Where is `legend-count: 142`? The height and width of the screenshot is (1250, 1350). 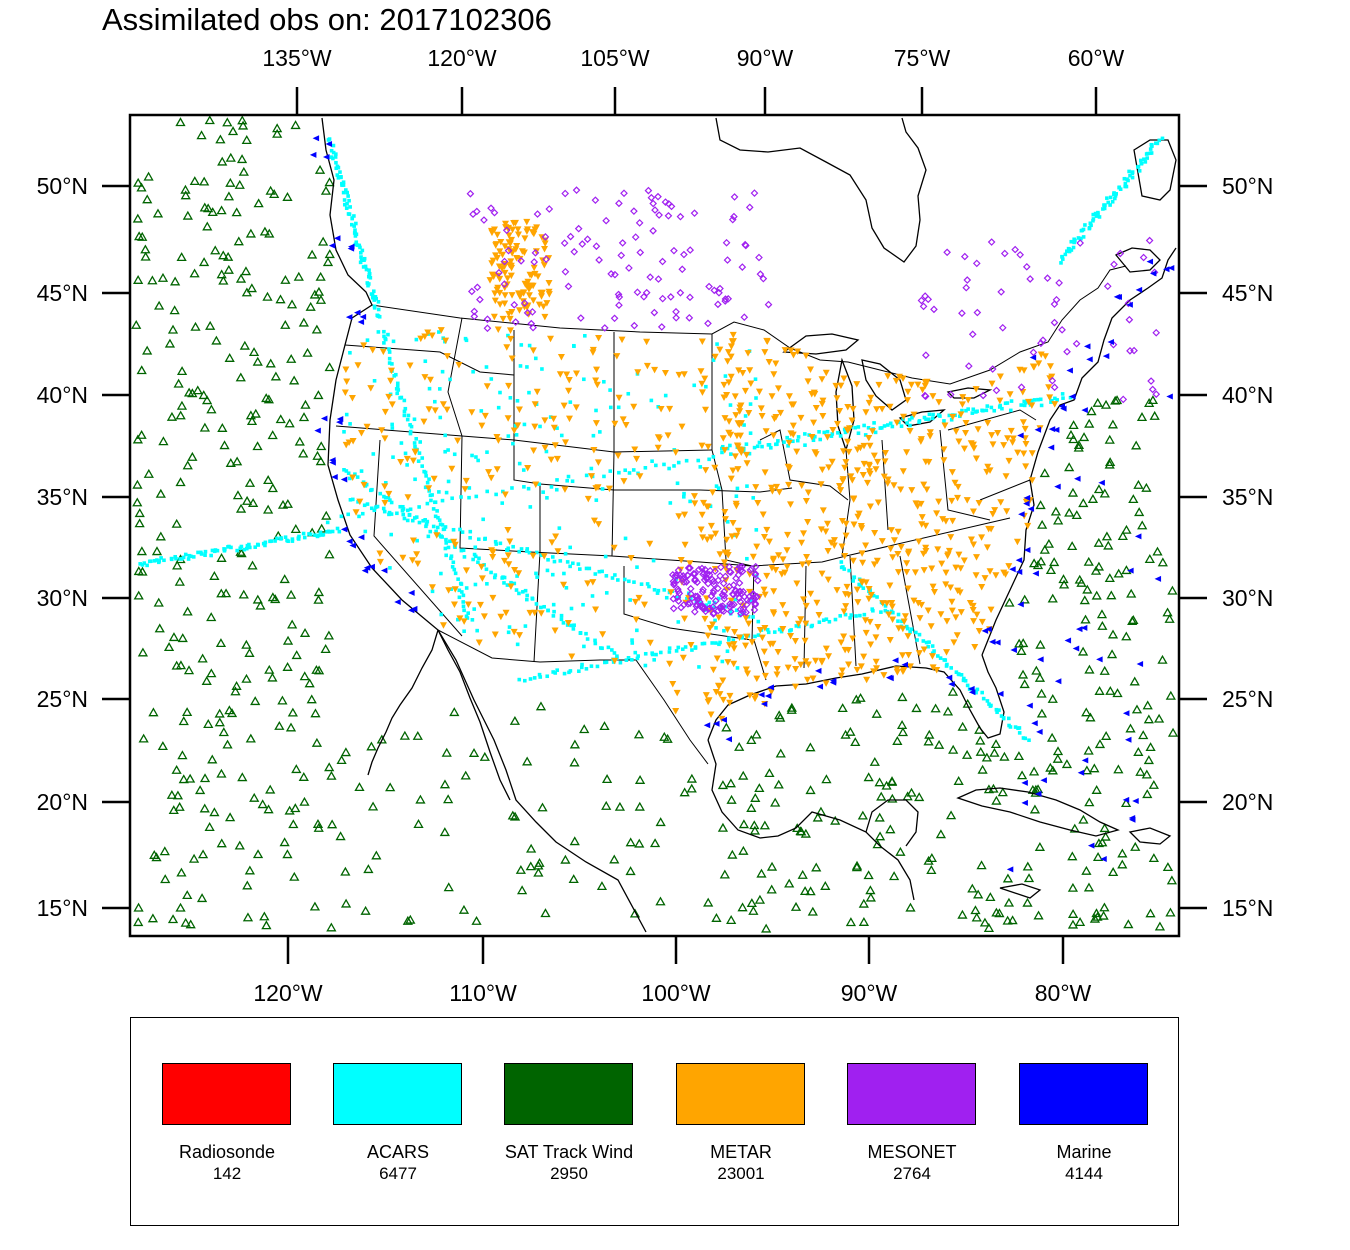
legend-count: 142 is located at coordinates (227, 1173).